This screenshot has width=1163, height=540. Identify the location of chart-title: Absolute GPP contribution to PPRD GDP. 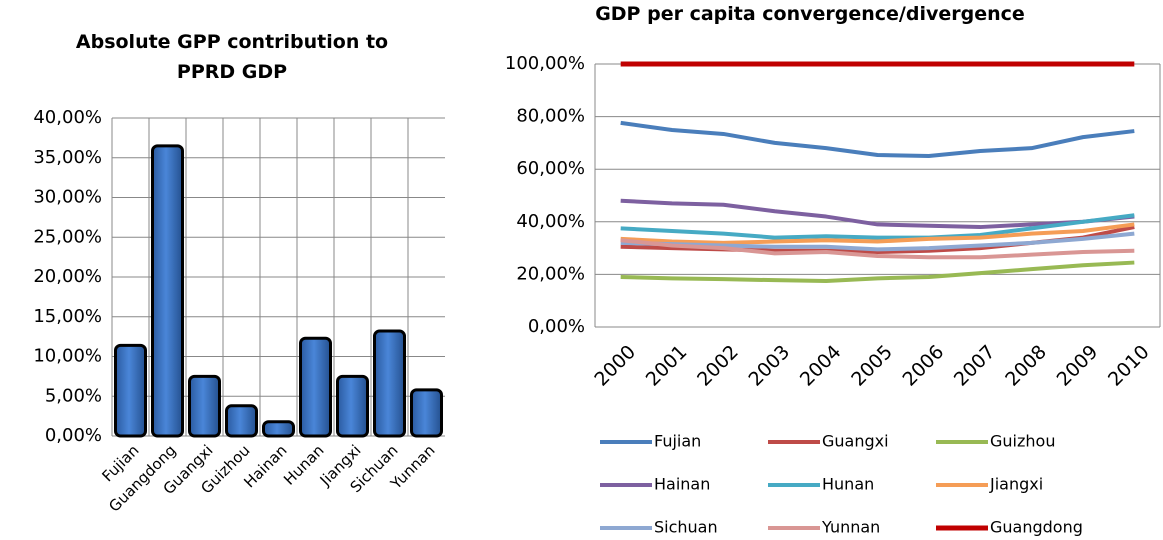
(232, 57).